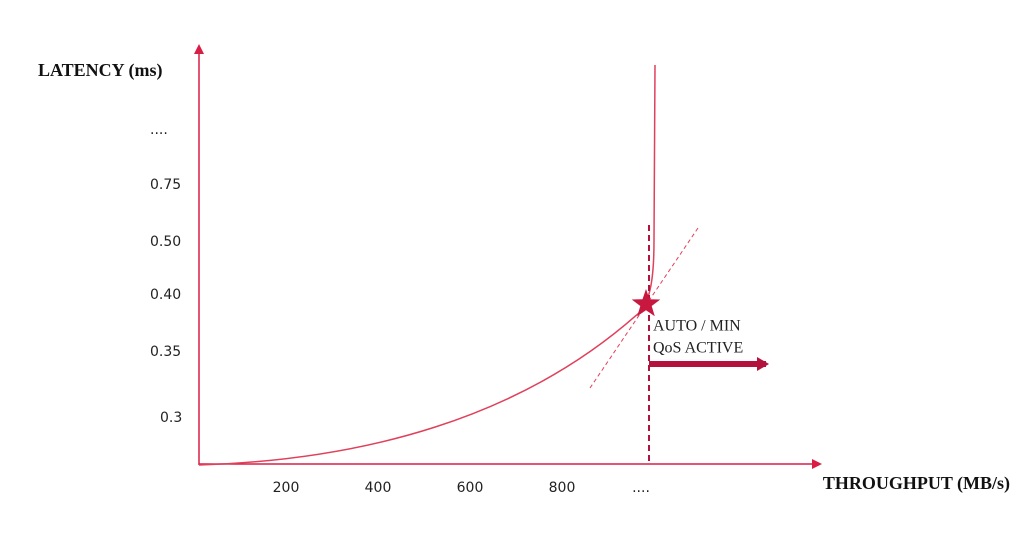  I want to click on x-tick-label: 200, so click(286, 488).